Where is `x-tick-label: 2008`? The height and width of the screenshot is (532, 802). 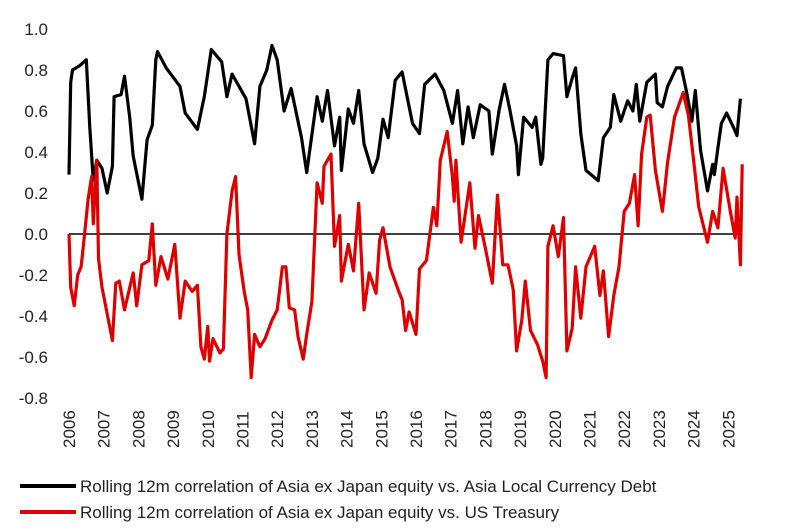 x-tick-label: 2008 is located at coordinates (138, 429).